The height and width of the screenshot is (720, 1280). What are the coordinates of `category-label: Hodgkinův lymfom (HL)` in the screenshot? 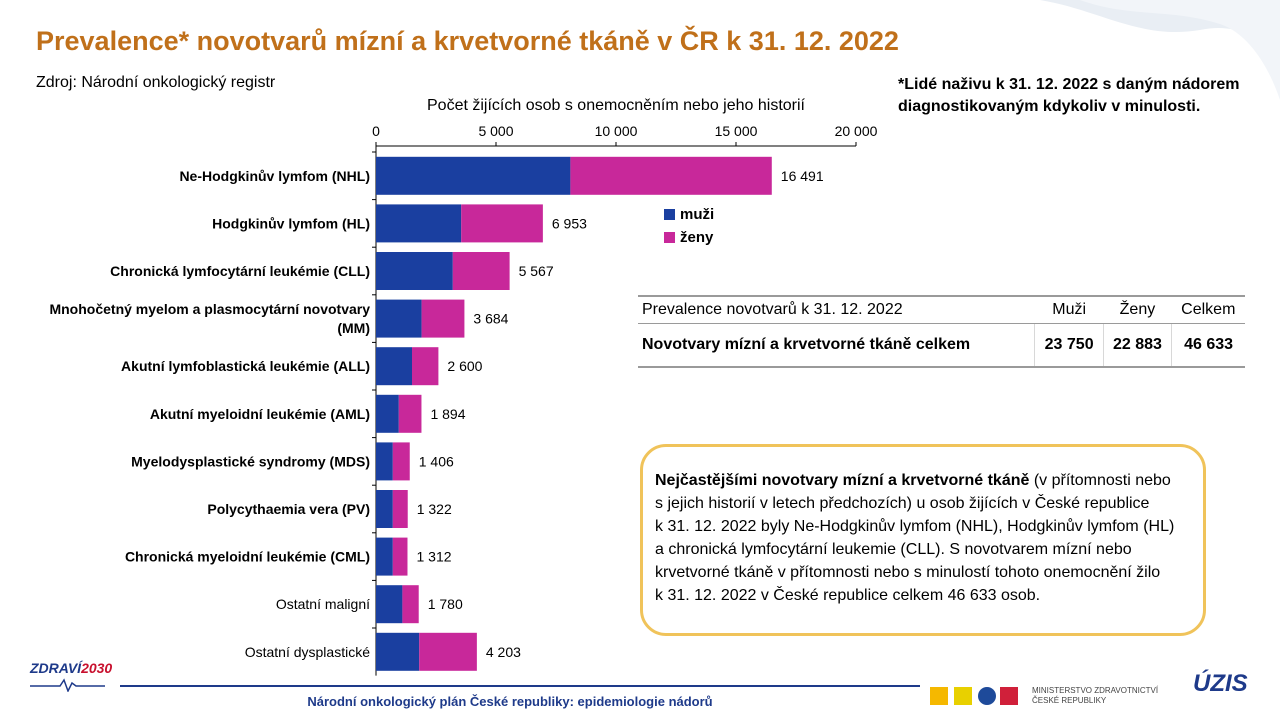 It's located at (291, 223).